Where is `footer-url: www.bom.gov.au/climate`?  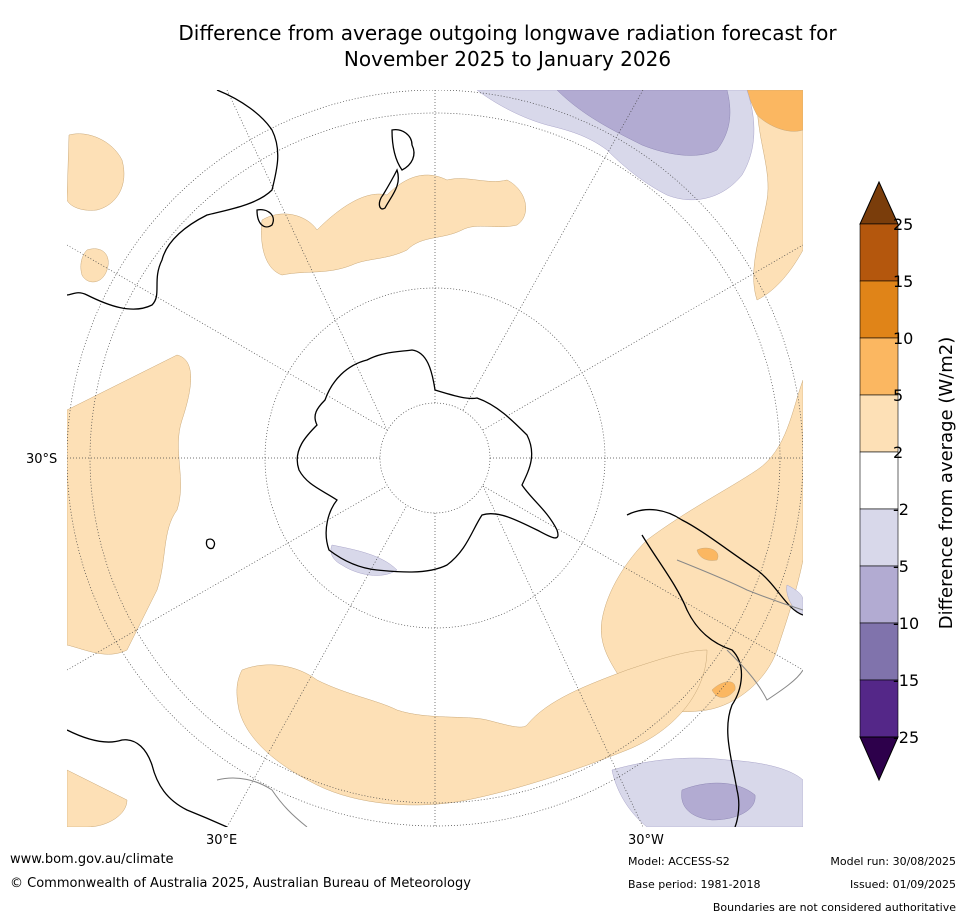 footer-url: www.bom.gov.au/climate is located at coordinates (92, 859).